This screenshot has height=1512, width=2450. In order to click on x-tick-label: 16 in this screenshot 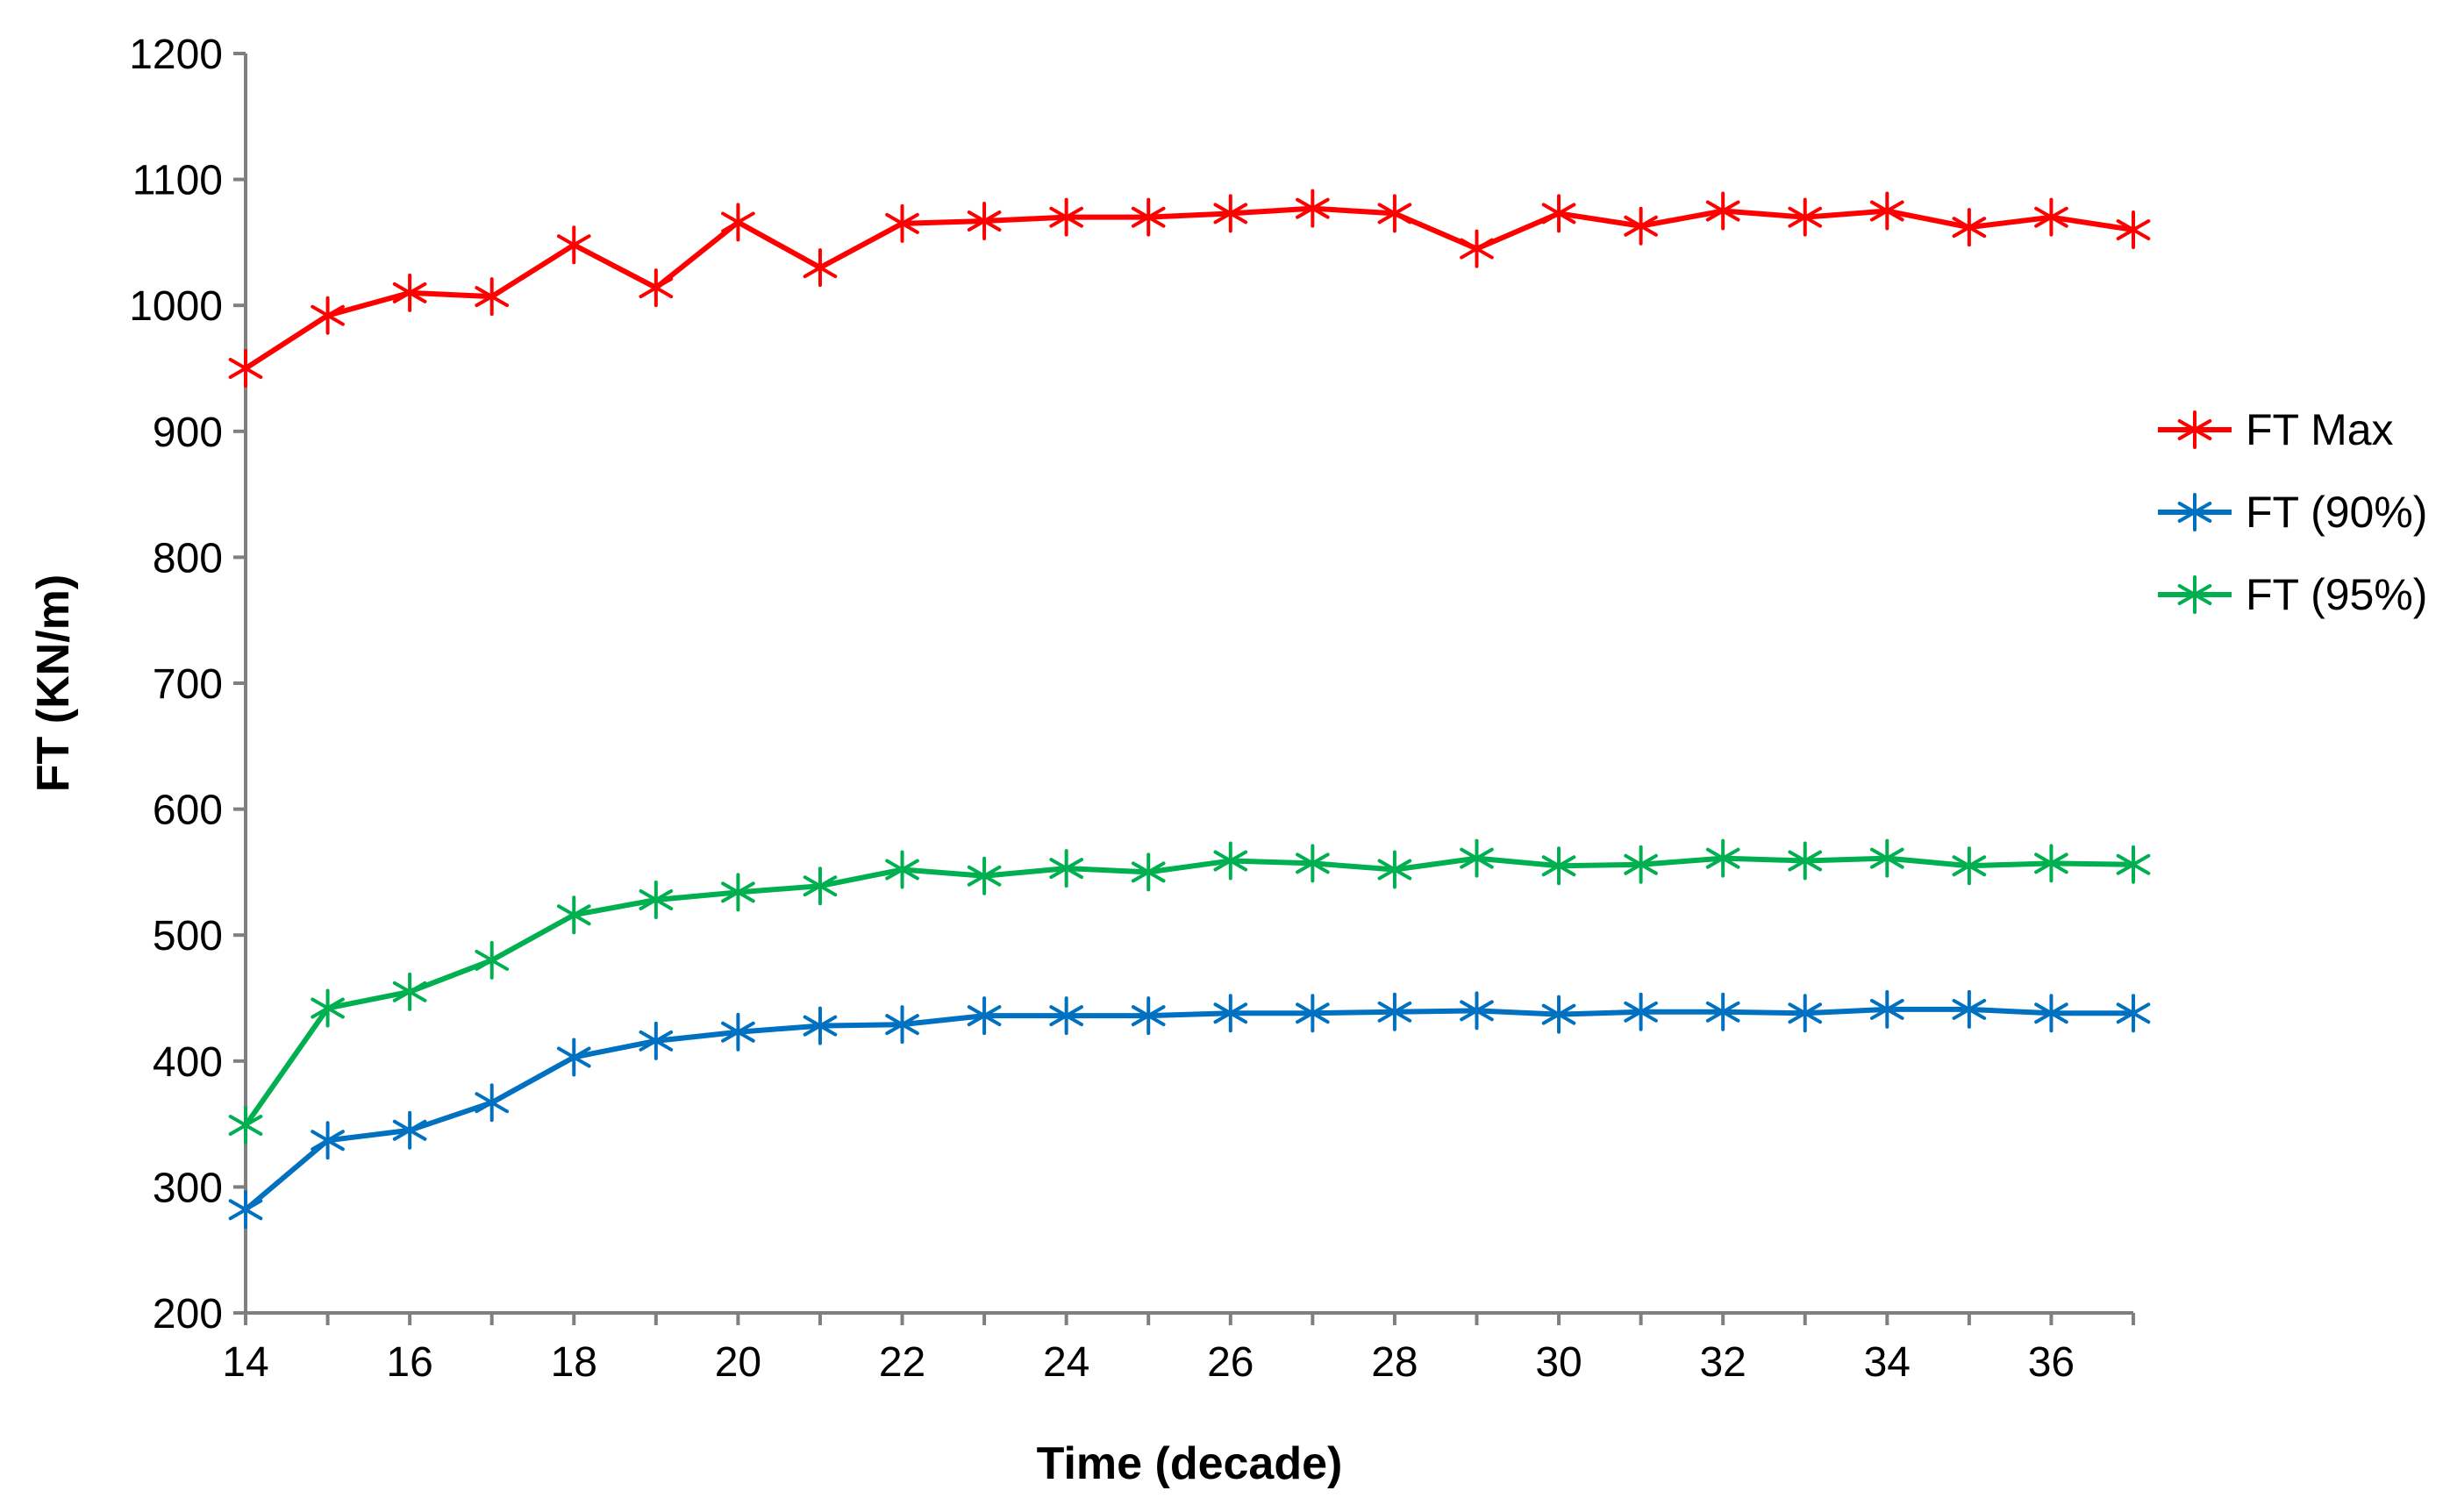, I will do `click(409, 1362)`.